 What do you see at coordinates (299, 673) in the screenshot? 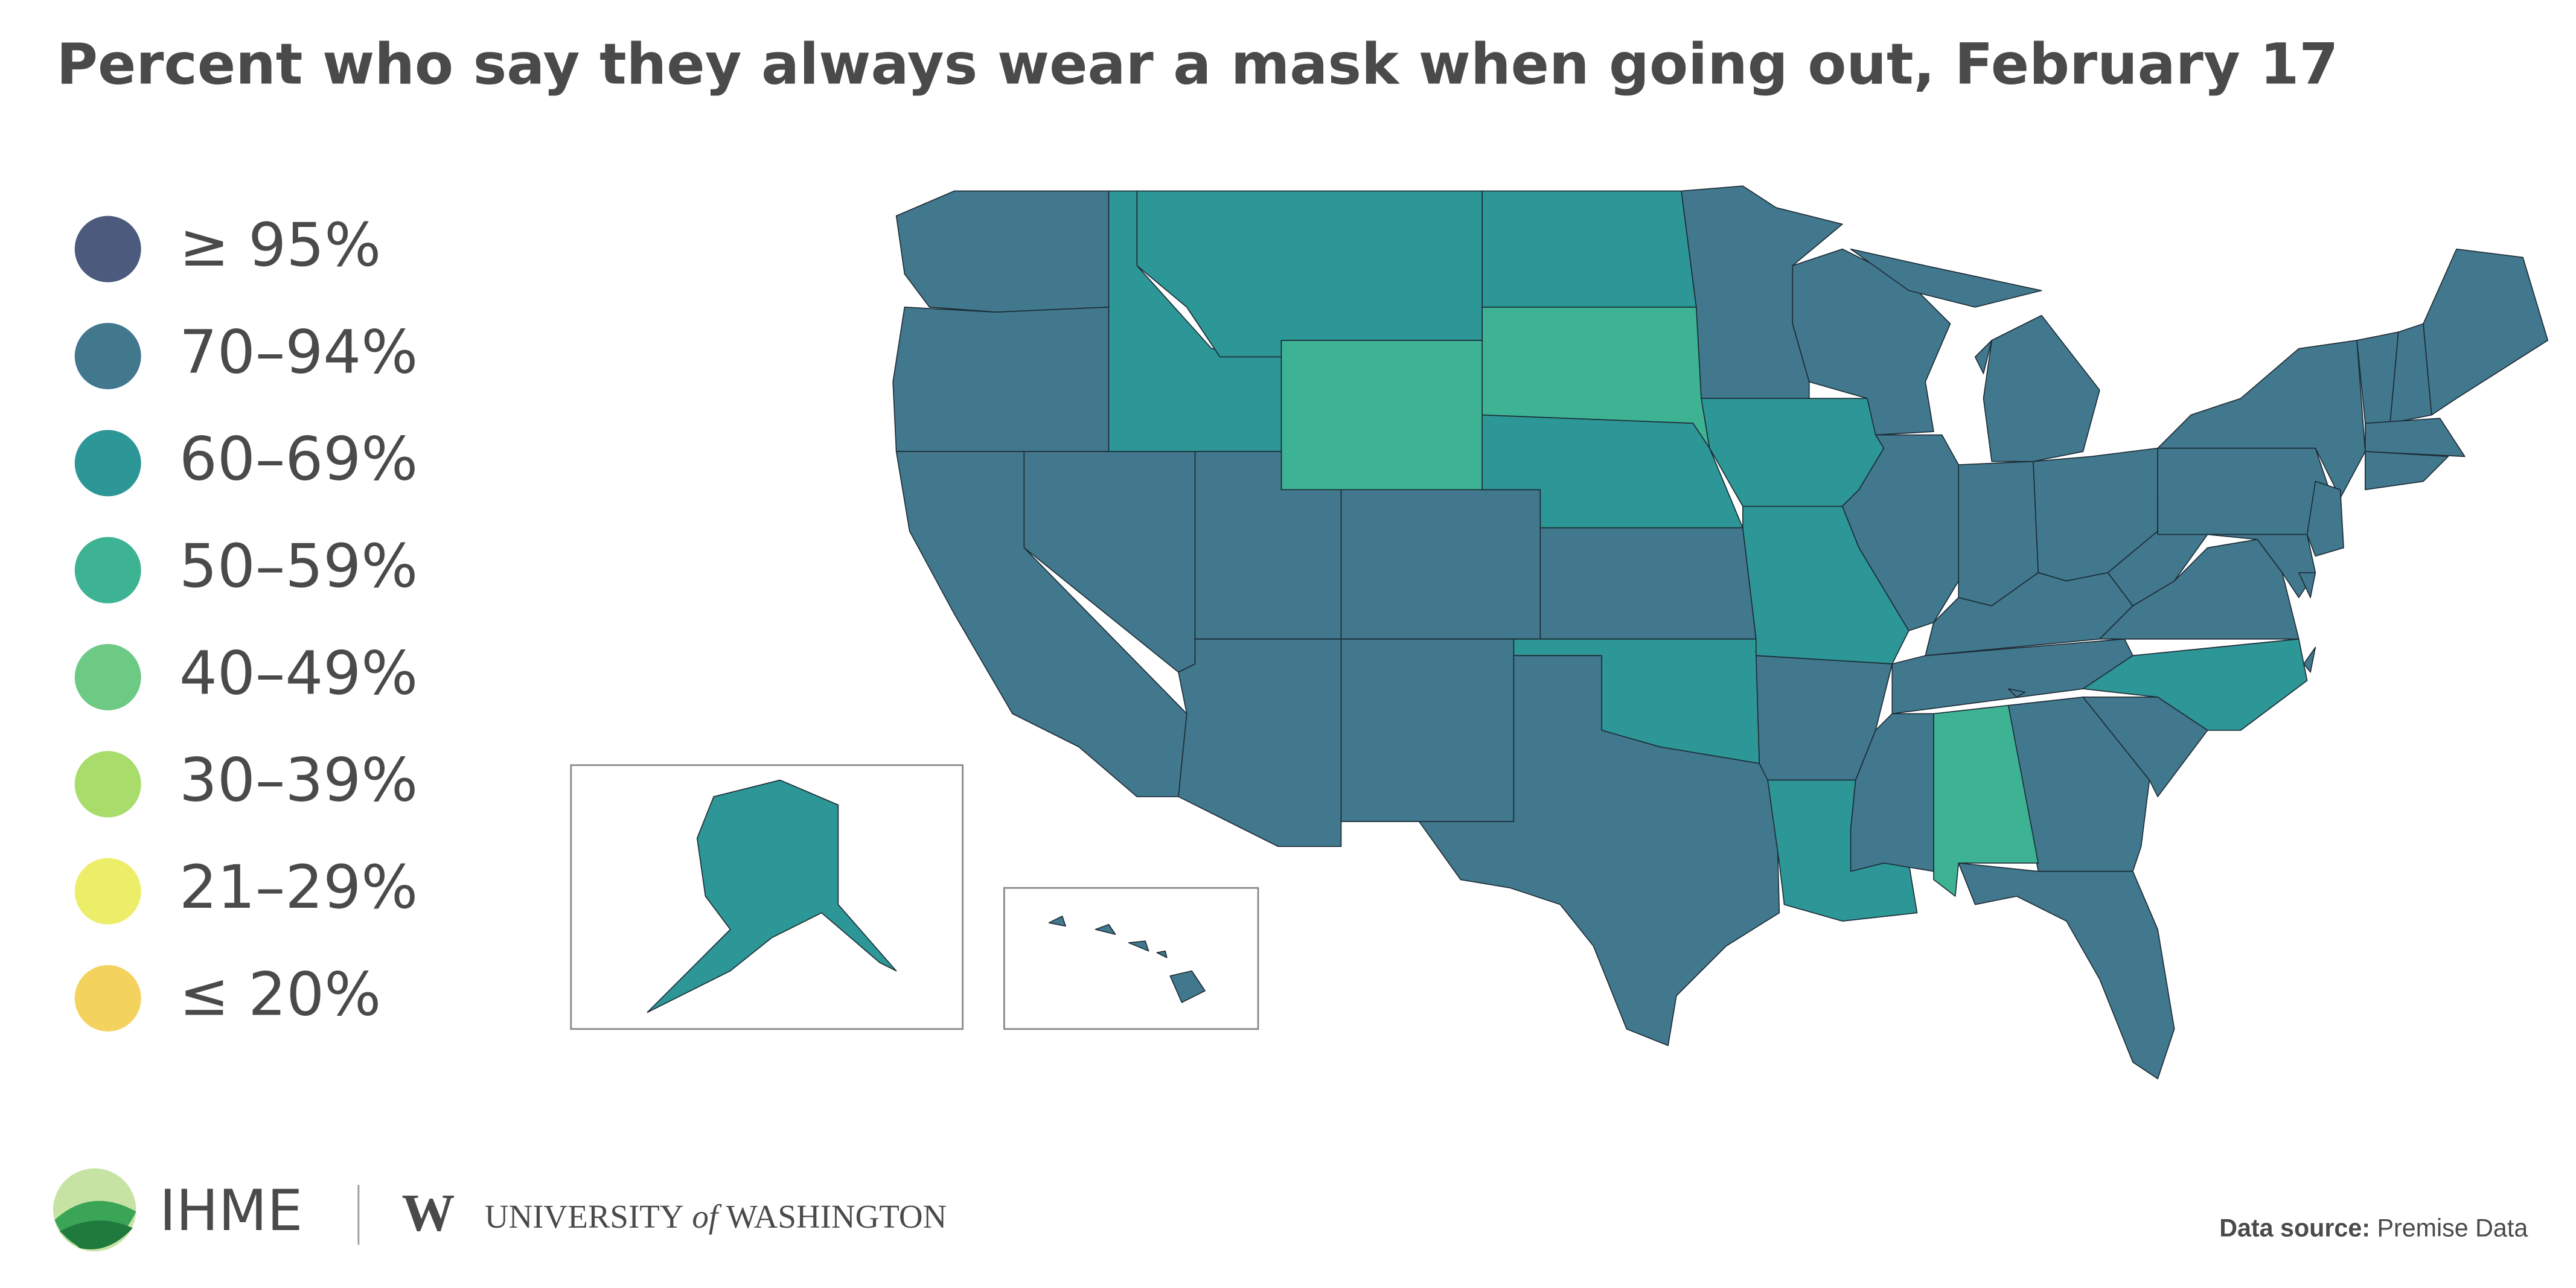
I see `legend-label: 40–49%` at bounding box center [299, 673].